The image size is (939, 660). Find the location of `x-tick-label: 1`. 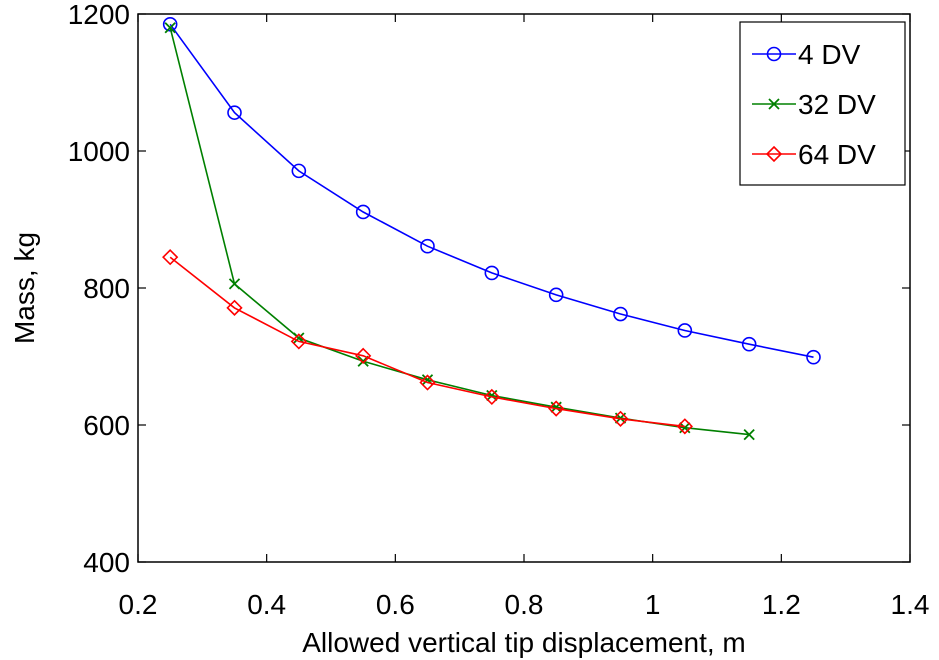

x-tick-label: 1 is located at coordinates (653, 604).